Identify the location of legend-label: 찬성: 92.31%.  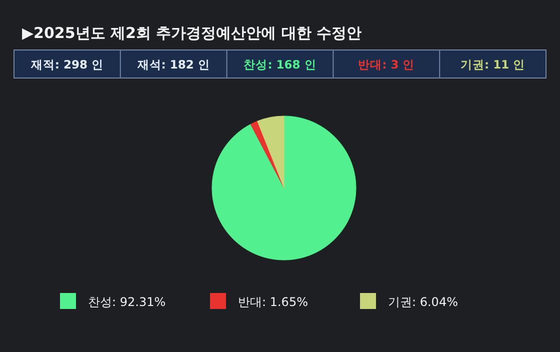
(127, 302).